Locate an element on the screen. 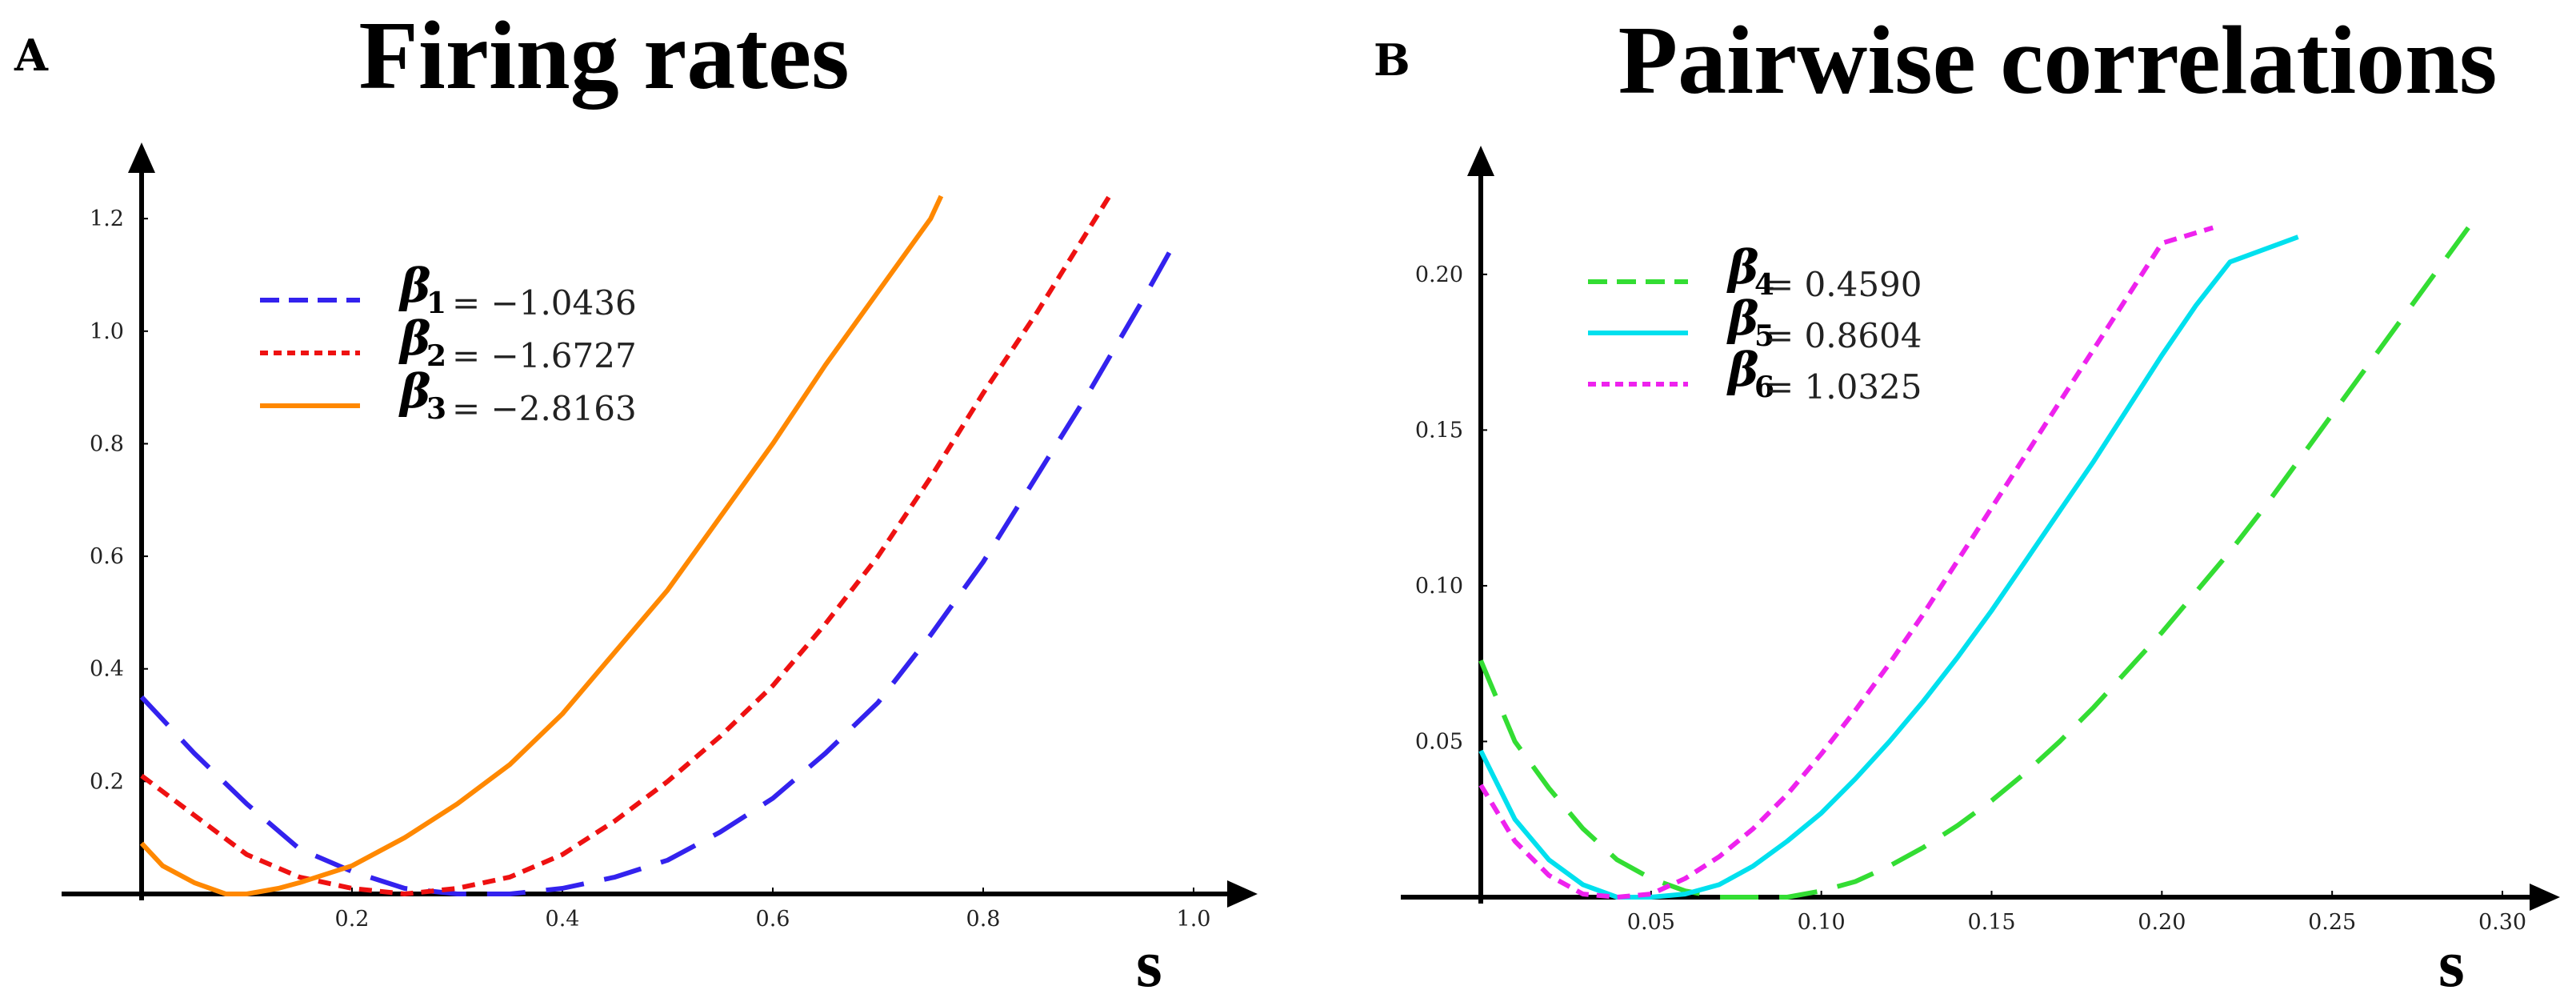  legend-value: = 0.8604 is located at coordinates (1844, 336).